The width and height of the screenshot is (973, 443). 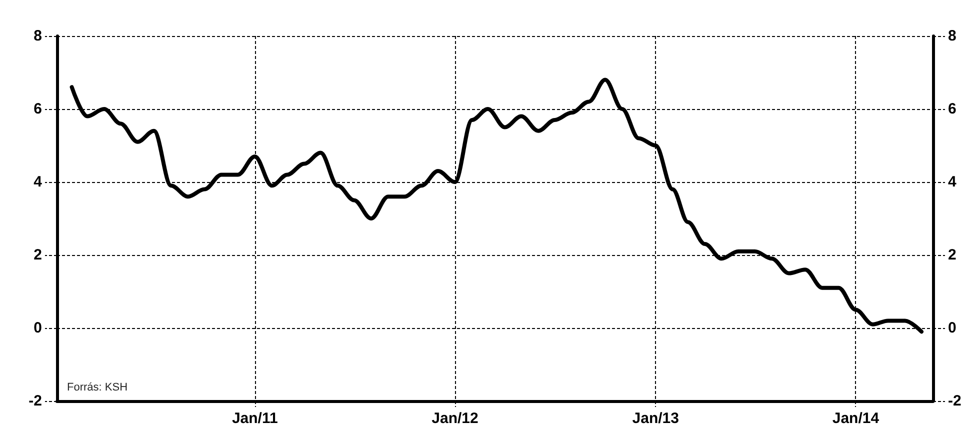 I want to click on x-tick-label: Jan/11, so click(x=255, y=418).